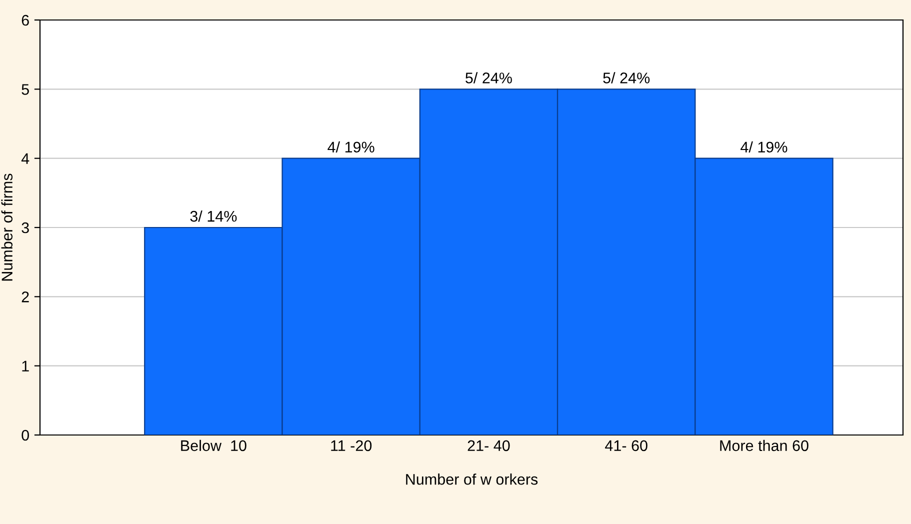  What do you see at coordinates (25, 89) in the screenshot?
I see `y-tick-label: 5` at bounding box center [25, 89].